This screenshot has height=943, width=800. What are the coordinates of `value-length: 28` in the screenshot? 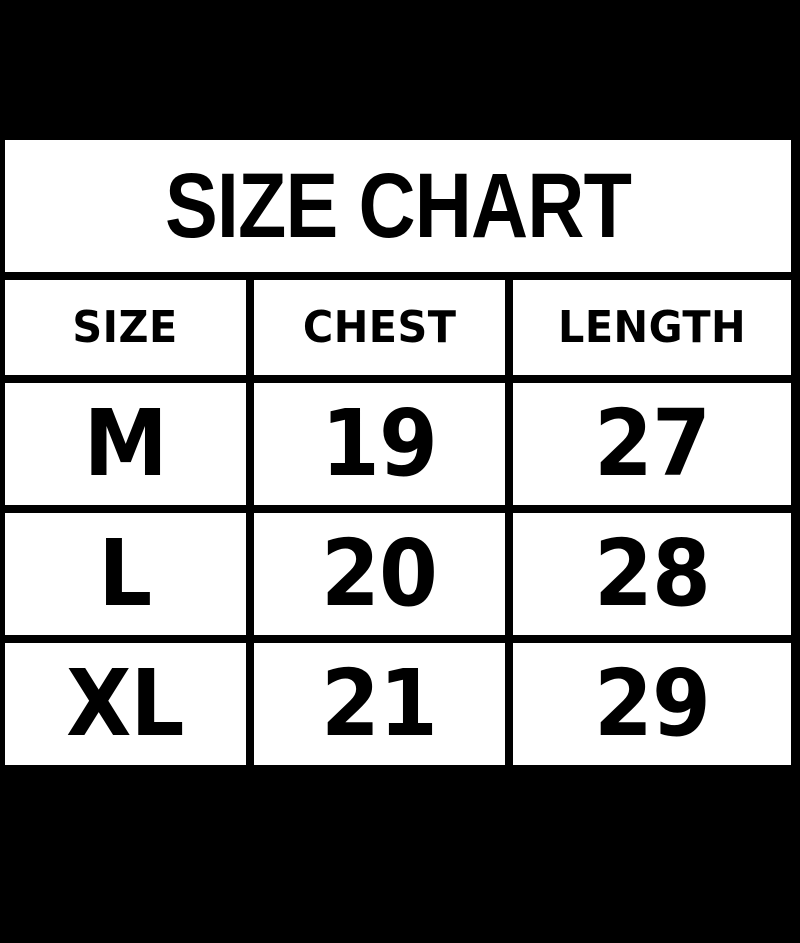 It's located at (652, 573).